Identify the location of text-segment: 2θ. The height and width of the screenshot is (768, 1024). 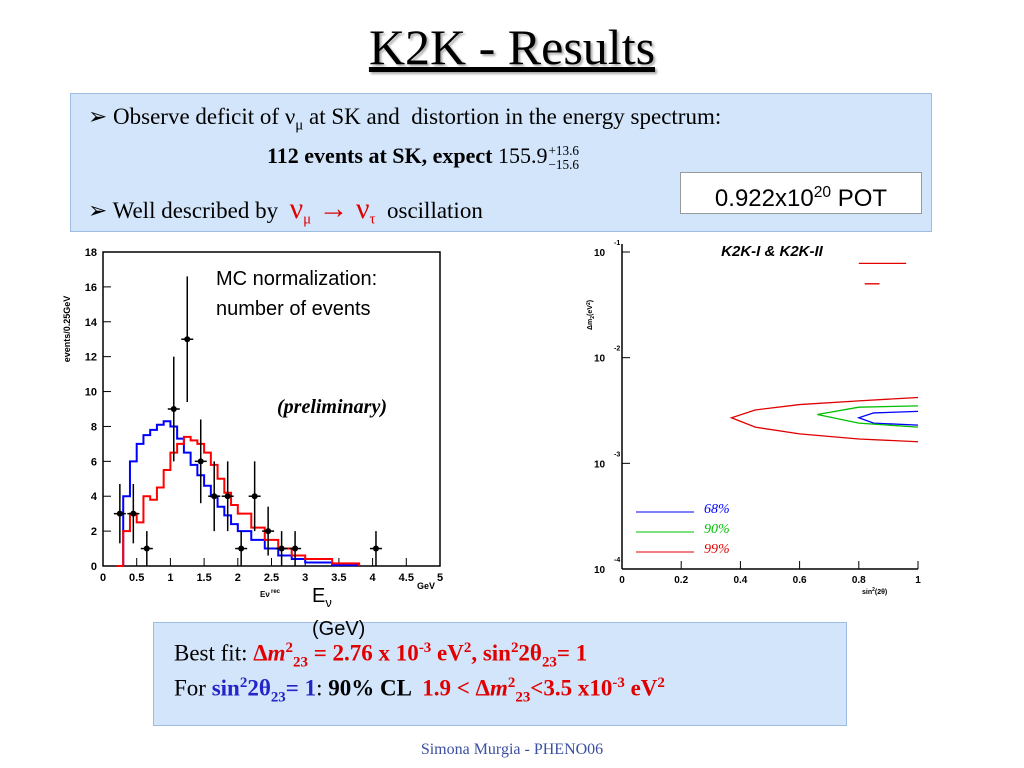
(530, 653).